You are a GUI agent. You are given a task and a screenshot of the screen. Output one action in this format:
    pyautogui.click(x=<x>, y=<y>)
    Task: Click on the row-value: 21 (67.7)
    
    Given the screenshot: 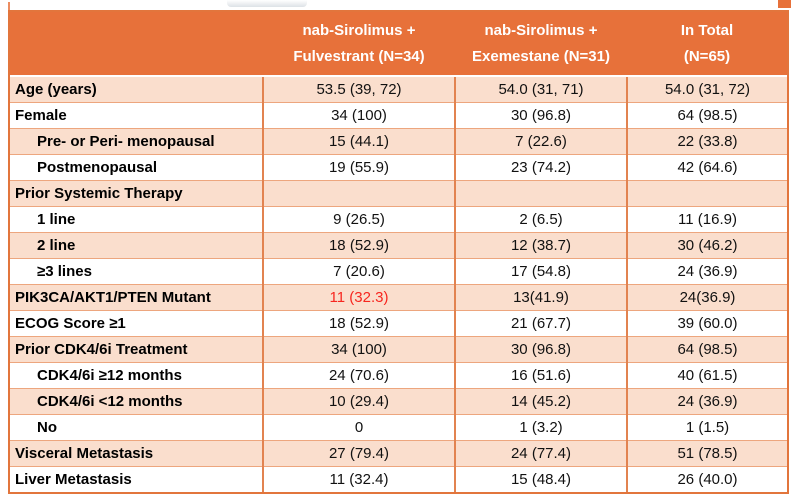 What is the action you would take?
    pyautogui.click(x=540, y=322)
    